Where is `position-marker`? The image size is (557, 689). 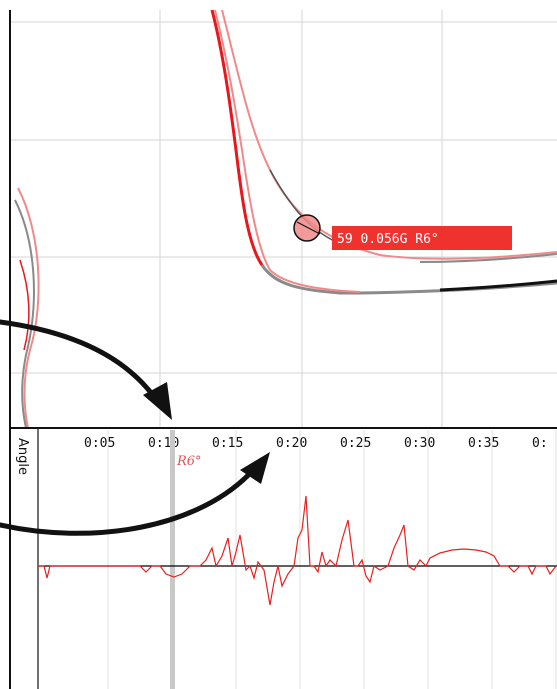
position-marker is located at coordinates (307, 228).